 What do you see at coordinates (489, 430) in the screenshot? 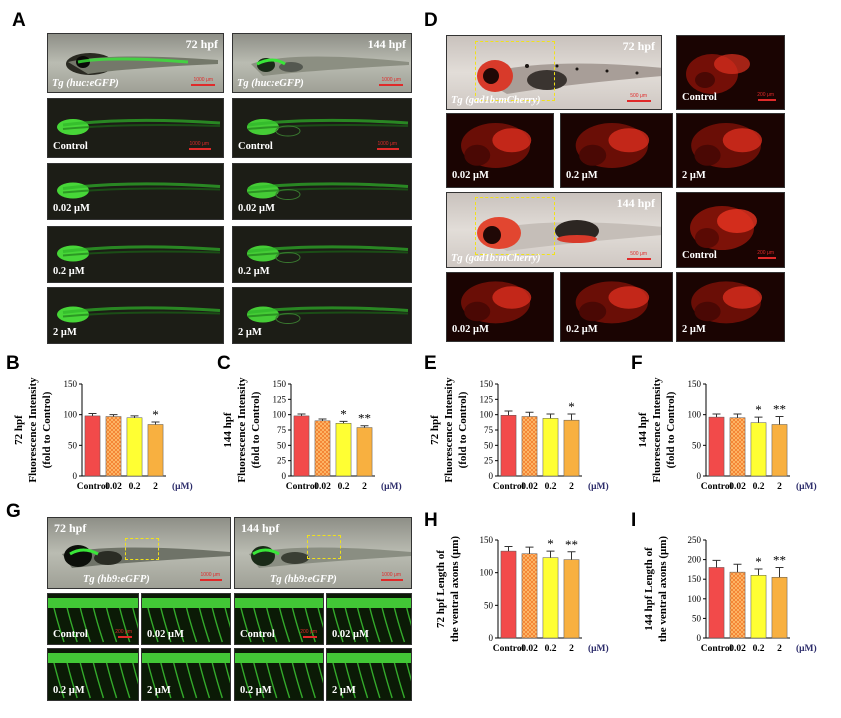
I see `y-tick-label: 75` at bounding box center [489, 430].